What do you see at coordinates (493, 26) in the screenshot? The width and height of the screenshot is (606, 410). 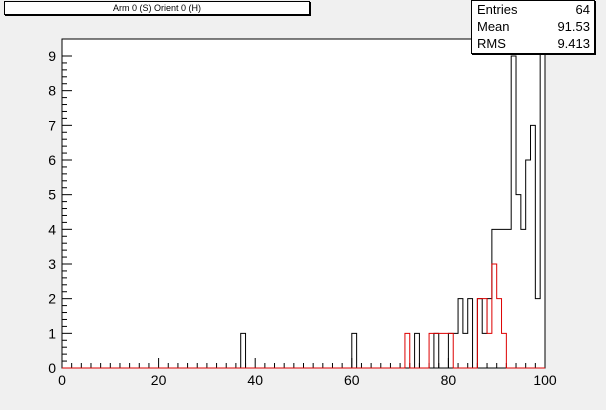 I see `mean-label: Mean` at bounding box center [493, 26].